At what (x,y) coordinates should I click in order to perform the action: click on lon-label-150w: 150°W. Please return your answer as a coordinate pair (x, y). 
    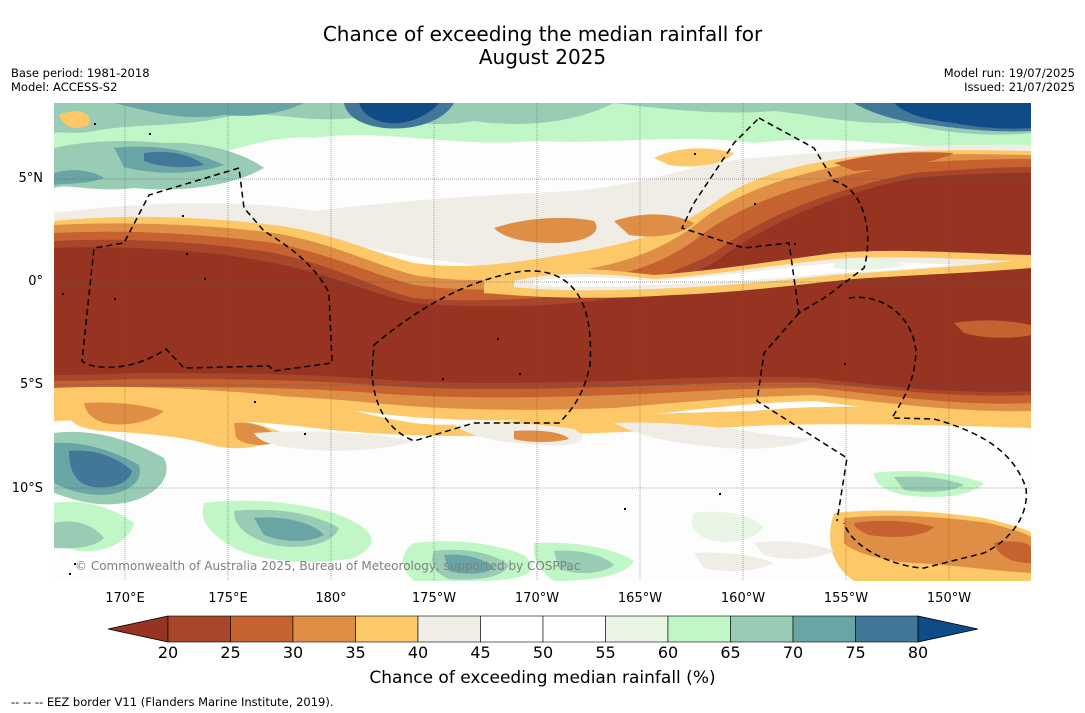
    Looking at the image, I should click on (949, 598).